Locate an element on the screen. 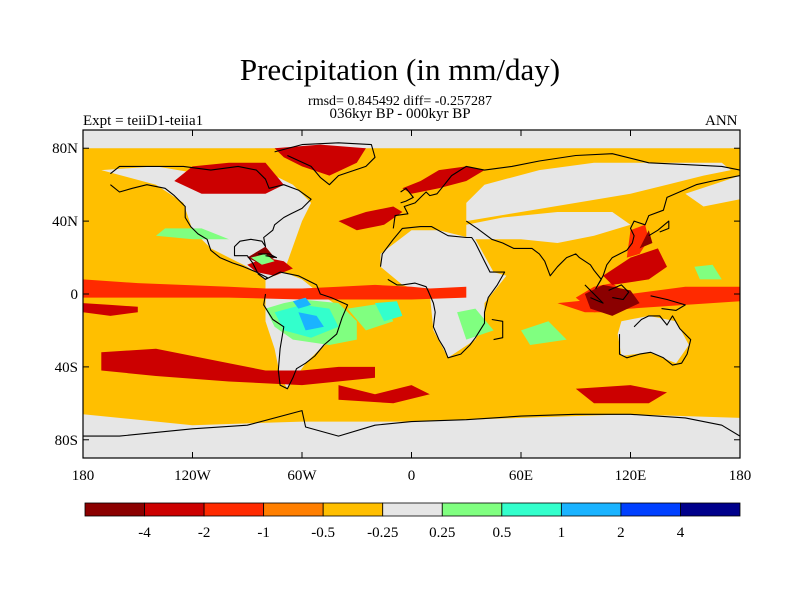 The height and width of the screenshot is (600, 800). y-tick-label: 80N is located at coordinates (65, 149).